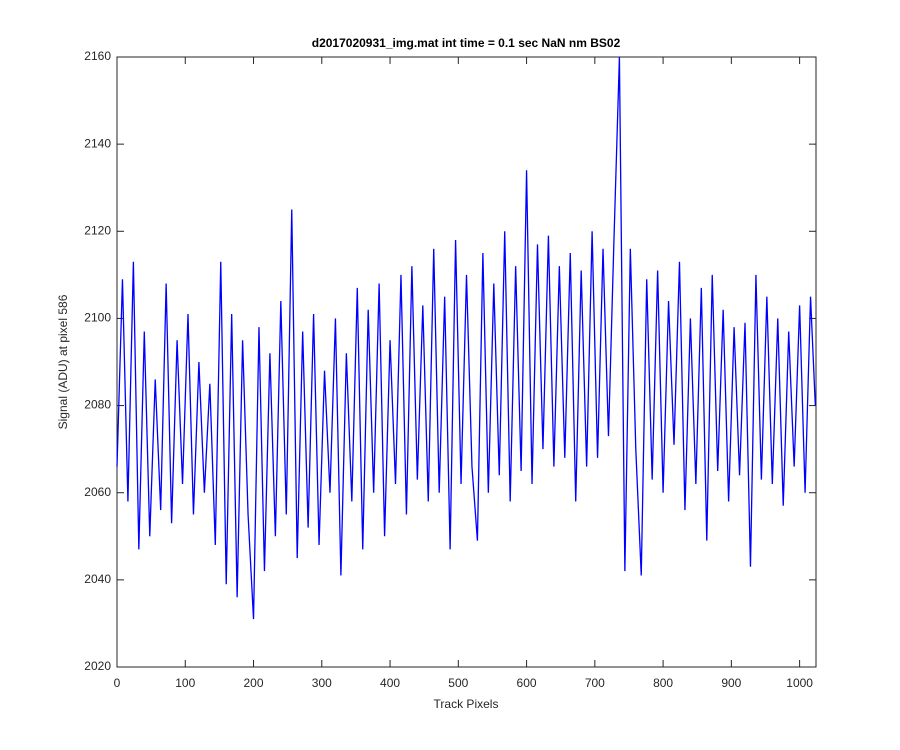 This screenshot has height=750, width=900. Describe the element at coordinates (466, 704) in the screenshot. I see `x-axis-label: Track Pixels` at that location.